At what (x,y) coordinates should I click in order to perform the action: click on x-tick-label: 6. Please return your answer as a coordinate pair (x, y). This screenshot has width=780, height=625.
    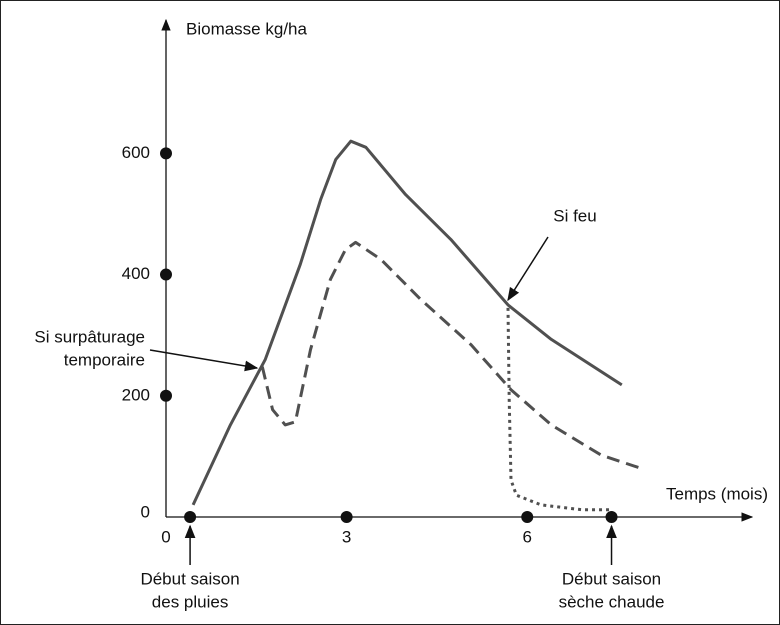
    Looking at the image, I should click on (527, 536).